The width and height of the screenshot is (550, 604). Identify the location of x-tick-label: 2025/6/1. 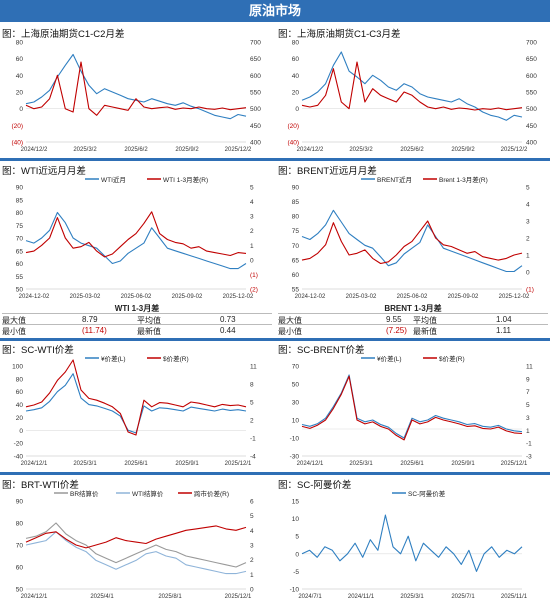
(136, 464).